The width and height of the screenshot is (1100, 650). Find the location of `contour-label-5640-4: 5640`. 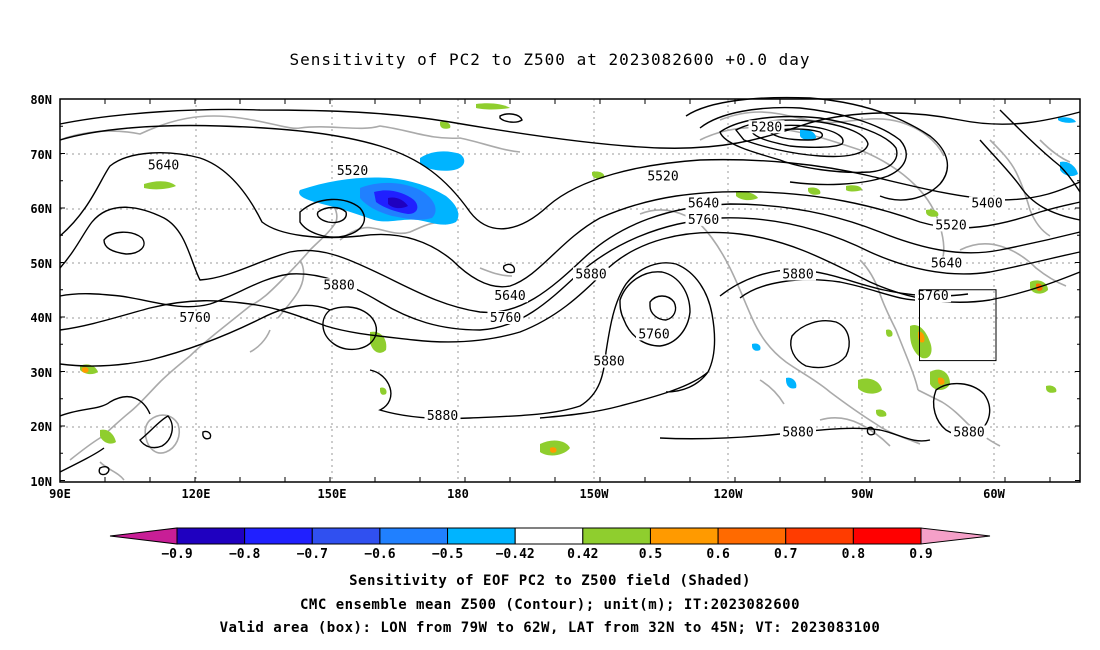

contour-label-5640-4: 5640 is located at coordinates (703, 204).